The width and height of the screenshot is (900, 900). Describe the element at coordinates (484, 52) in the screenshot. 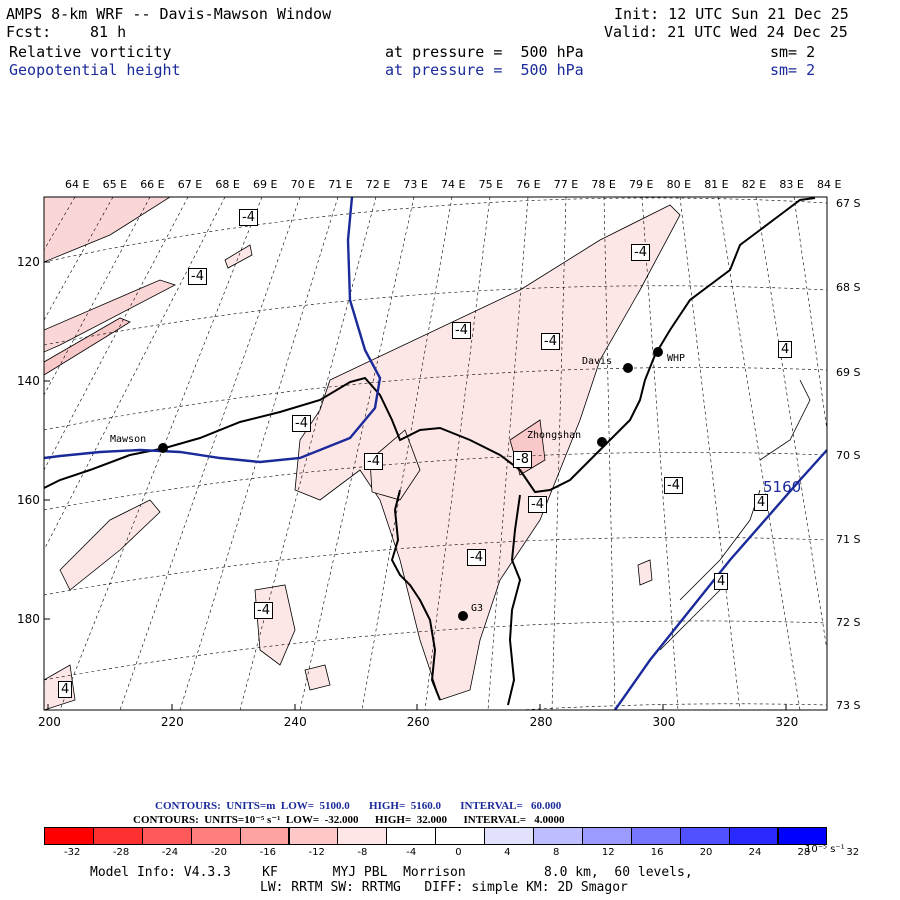

I see `field1-level: at pressure = 500 hPa` at that location.